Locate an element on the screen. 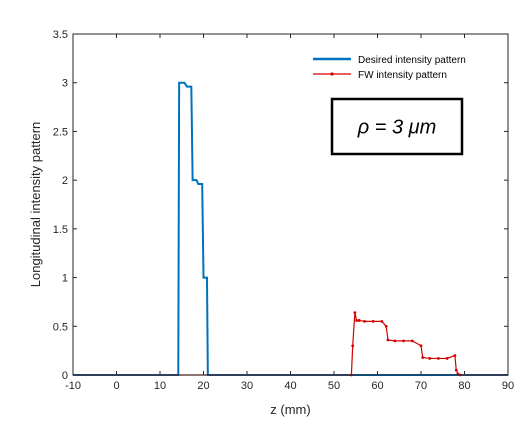 The height and width of the screenshot is (425, 521). legend-marker is located at coordinates (332, 74).